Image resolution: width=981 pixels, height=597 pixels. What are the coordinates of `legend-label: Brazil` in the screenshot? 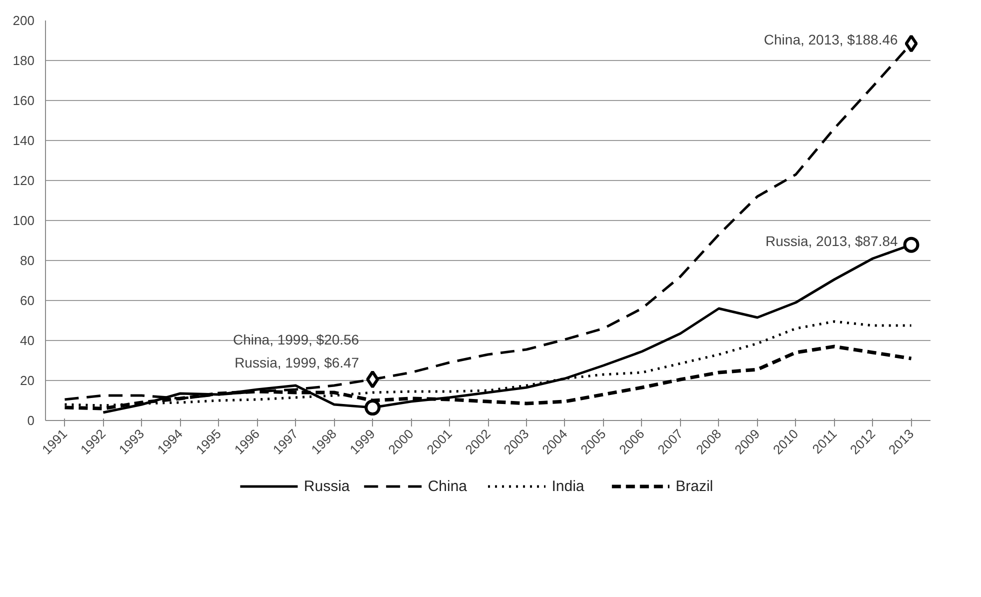 It's located at (695, 486).